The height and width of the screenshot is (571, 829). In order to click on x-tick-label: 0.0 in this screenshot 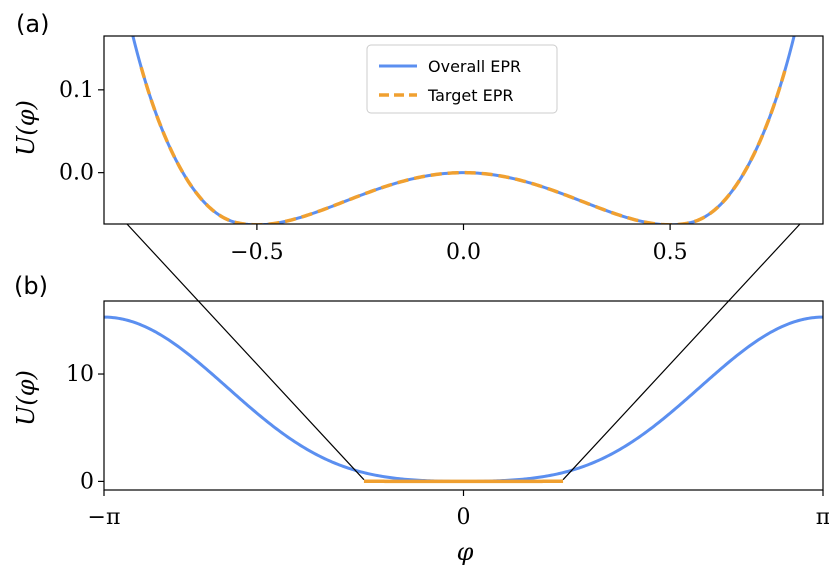, I will do `click(463, 252)`.